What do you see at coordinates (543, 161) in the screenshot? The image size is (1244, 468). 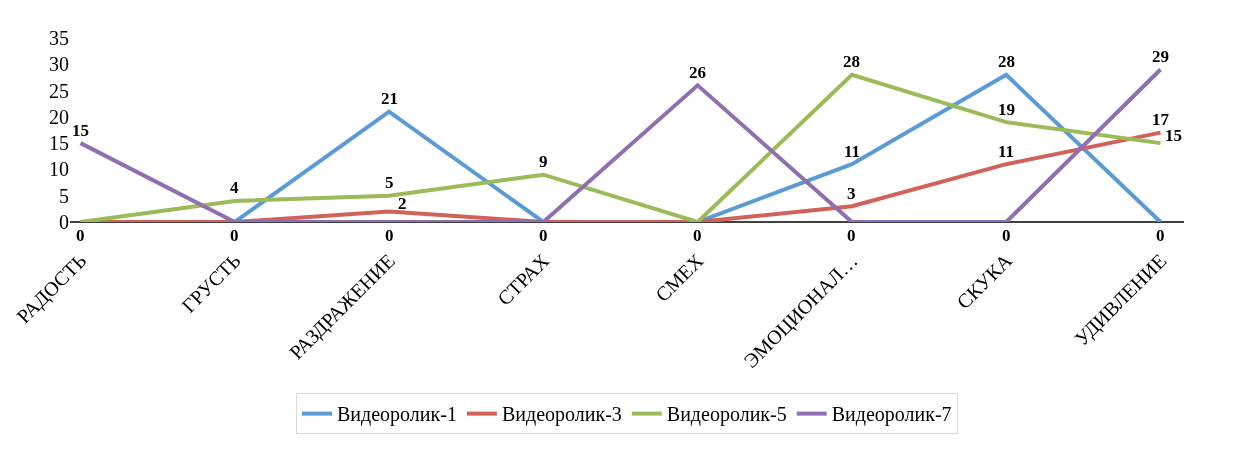 I see `data-label: 9` at bounding box center [543, 161].